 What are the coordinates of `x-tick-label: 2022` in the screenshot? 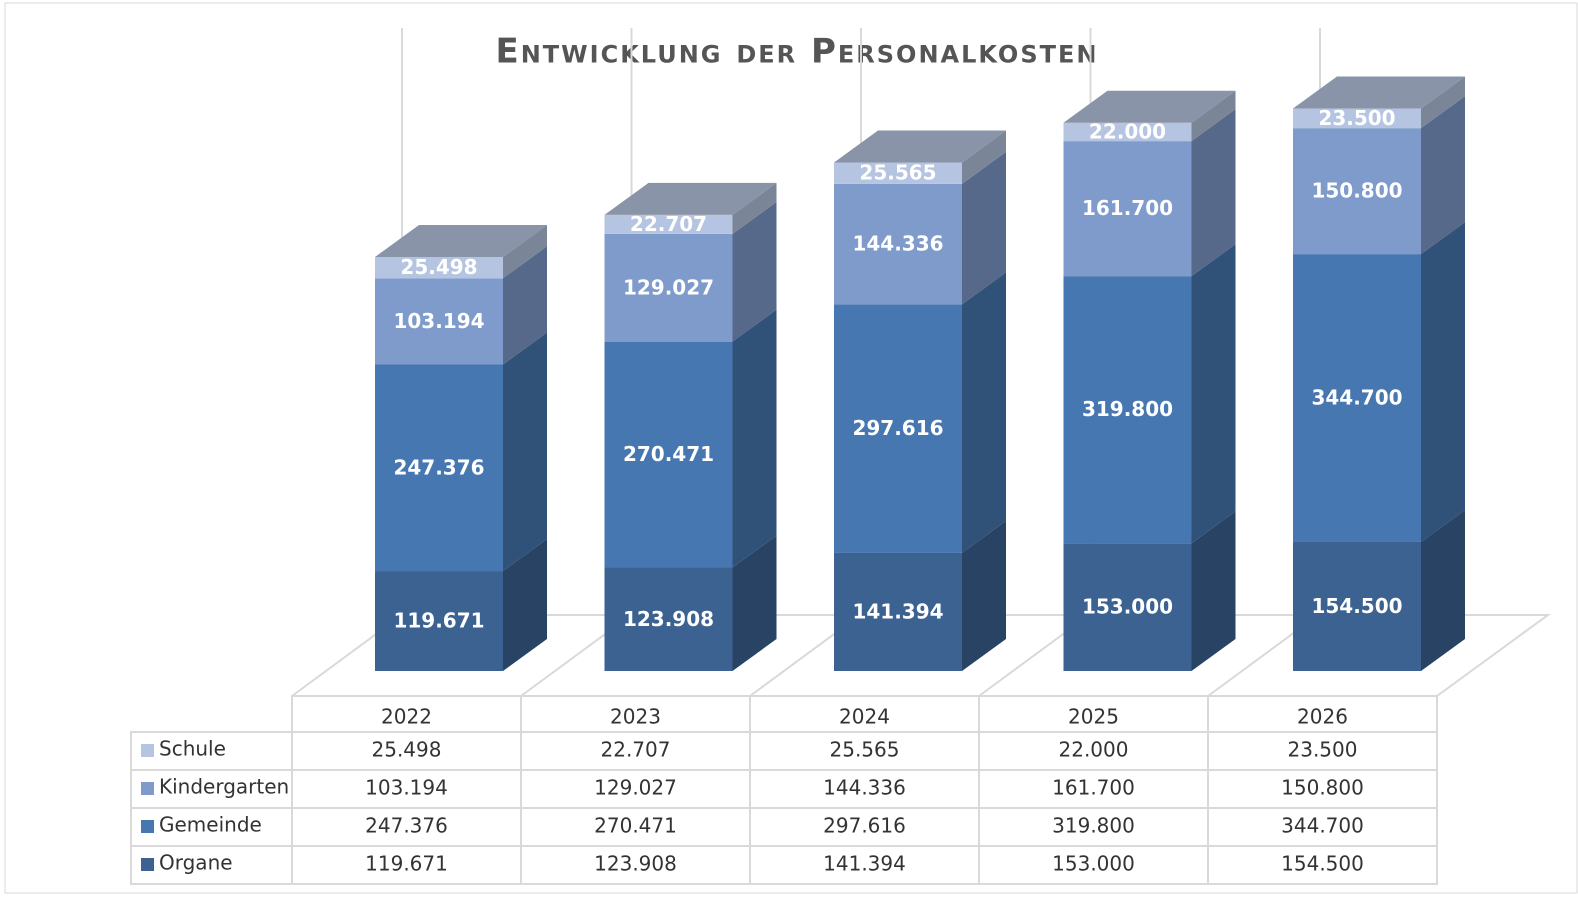 It's located at (406, 717).